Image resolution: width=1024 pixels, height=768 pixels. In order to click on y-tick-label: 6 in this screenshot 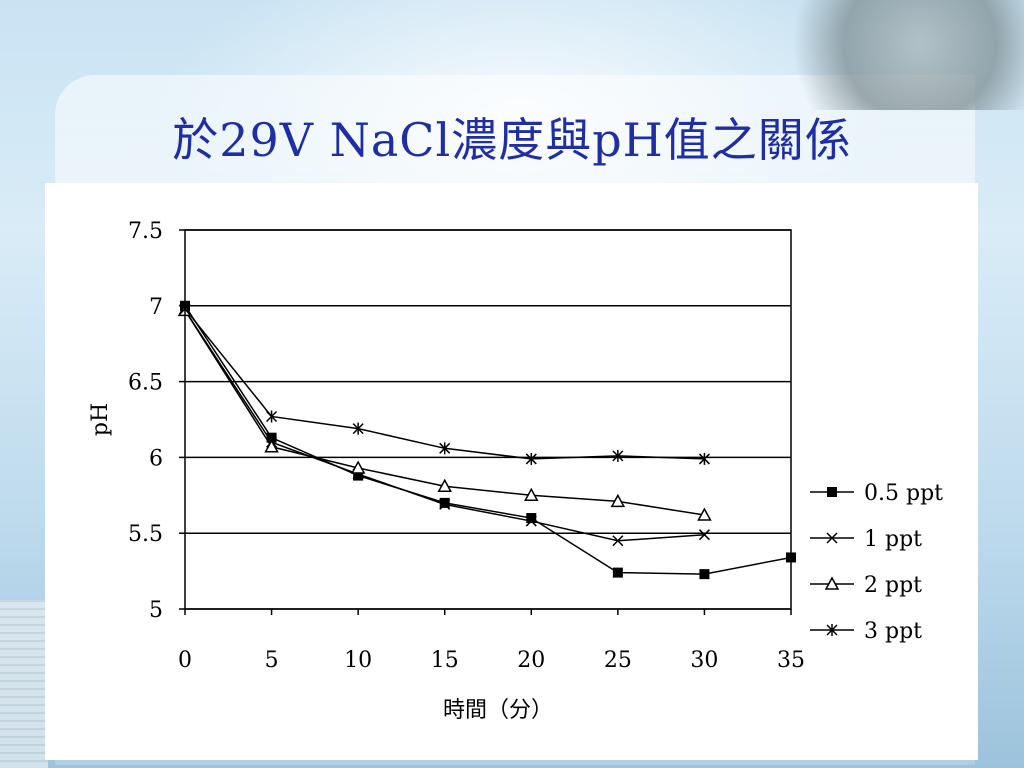, I will do `click(156, 458)`.